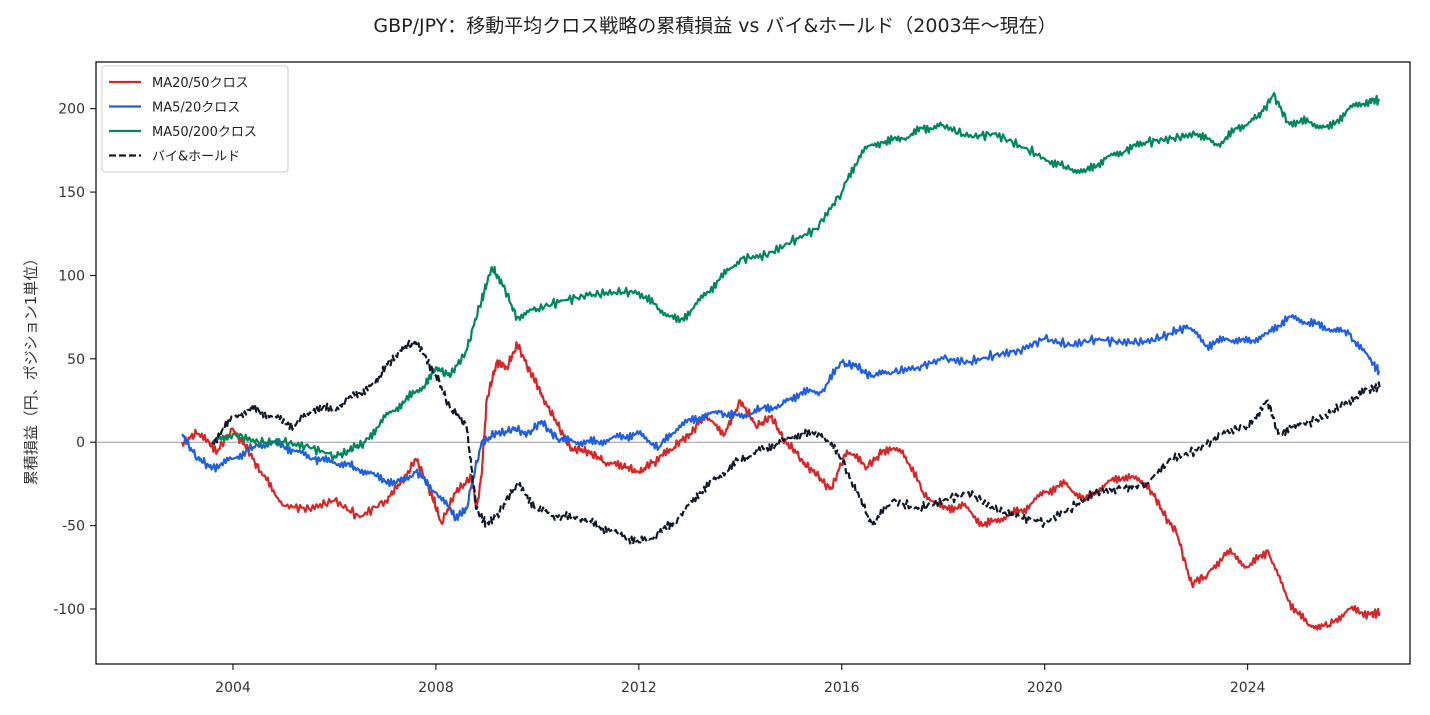  What do you see at coordinates (842, 688) in the screenshot?
I see `x-tick-label: 2016` at bounding box center [842, 688].